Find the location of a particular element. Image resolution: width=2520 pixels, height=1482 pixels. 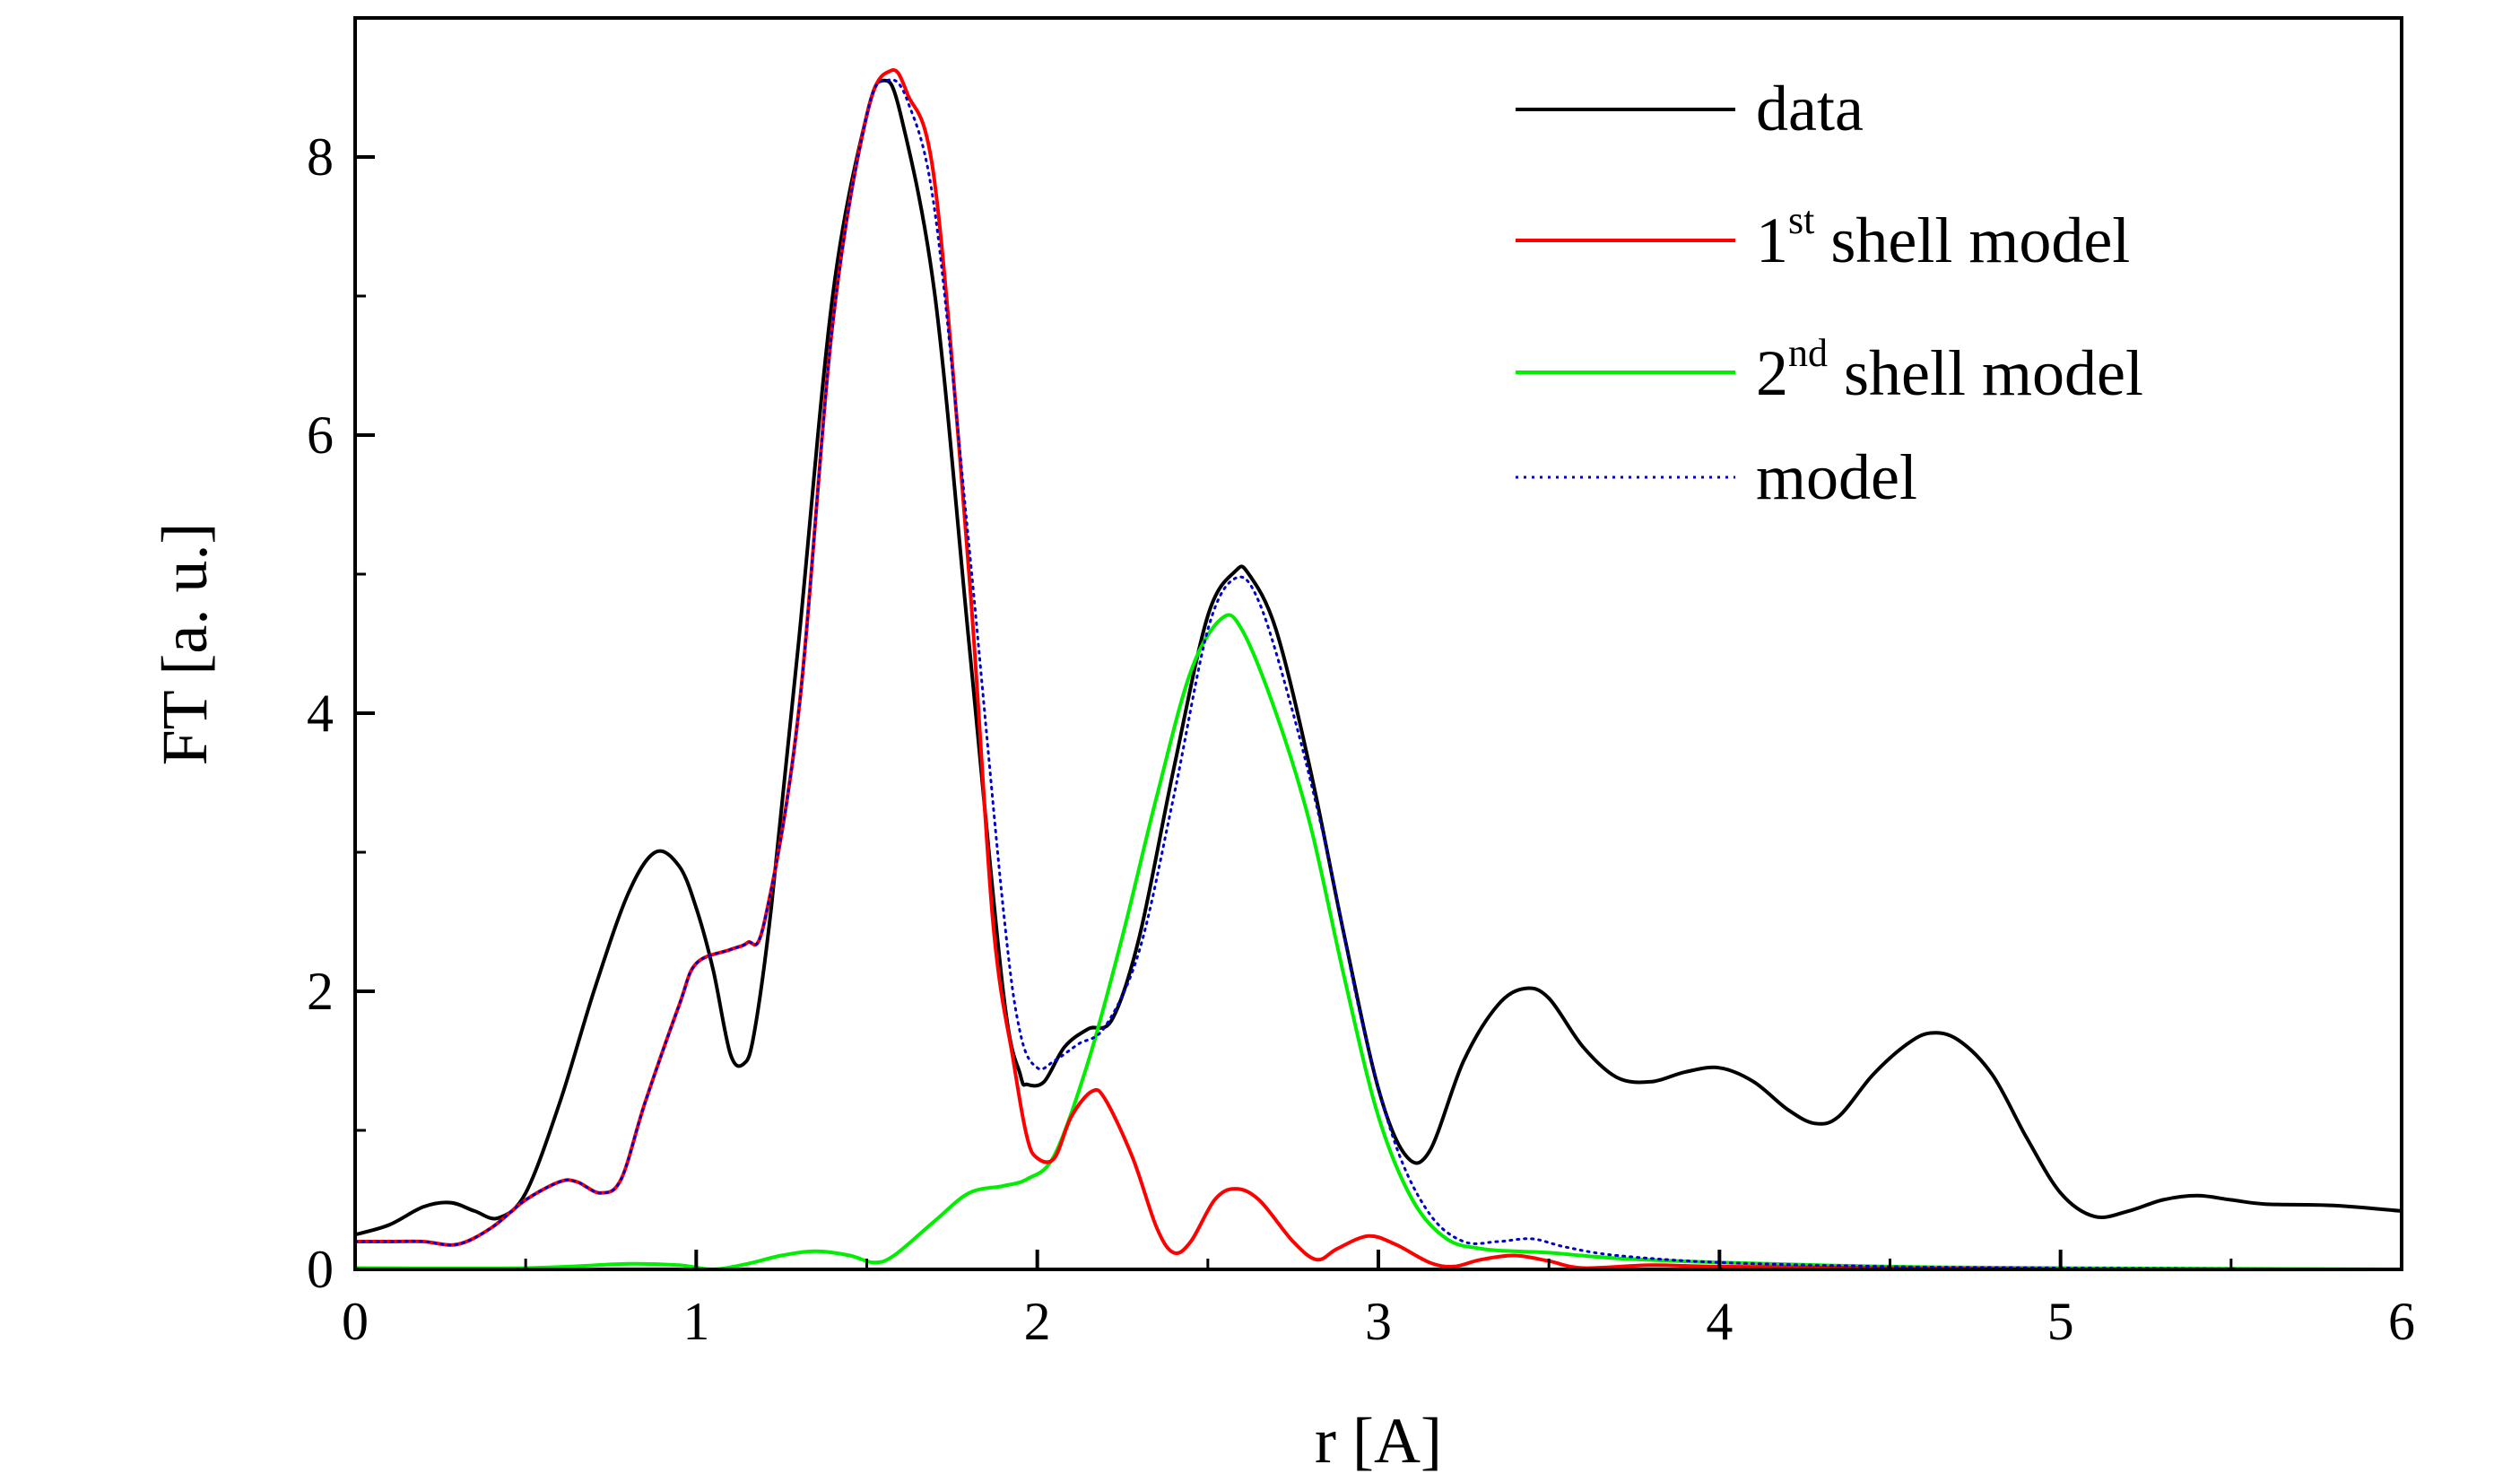

x-tick-label: 5 is located at coordinates (2060, 1322).